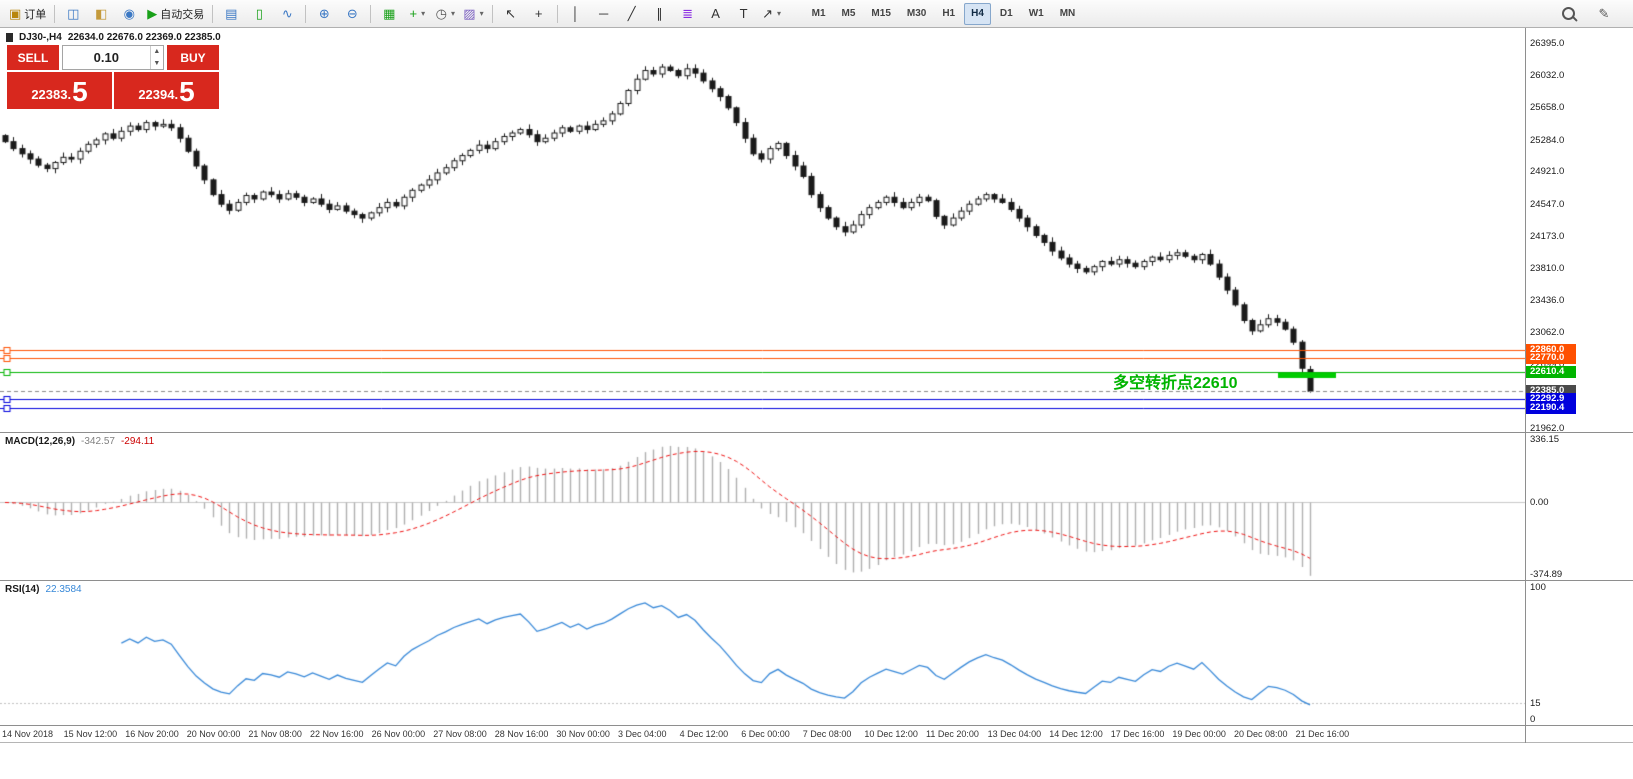 This screenshot has width=1633, height=779. What do you see at coordinates (63, 589) in the screenshot?
I see `rsi-value: 22.3584` at bounding box center [63, 589].